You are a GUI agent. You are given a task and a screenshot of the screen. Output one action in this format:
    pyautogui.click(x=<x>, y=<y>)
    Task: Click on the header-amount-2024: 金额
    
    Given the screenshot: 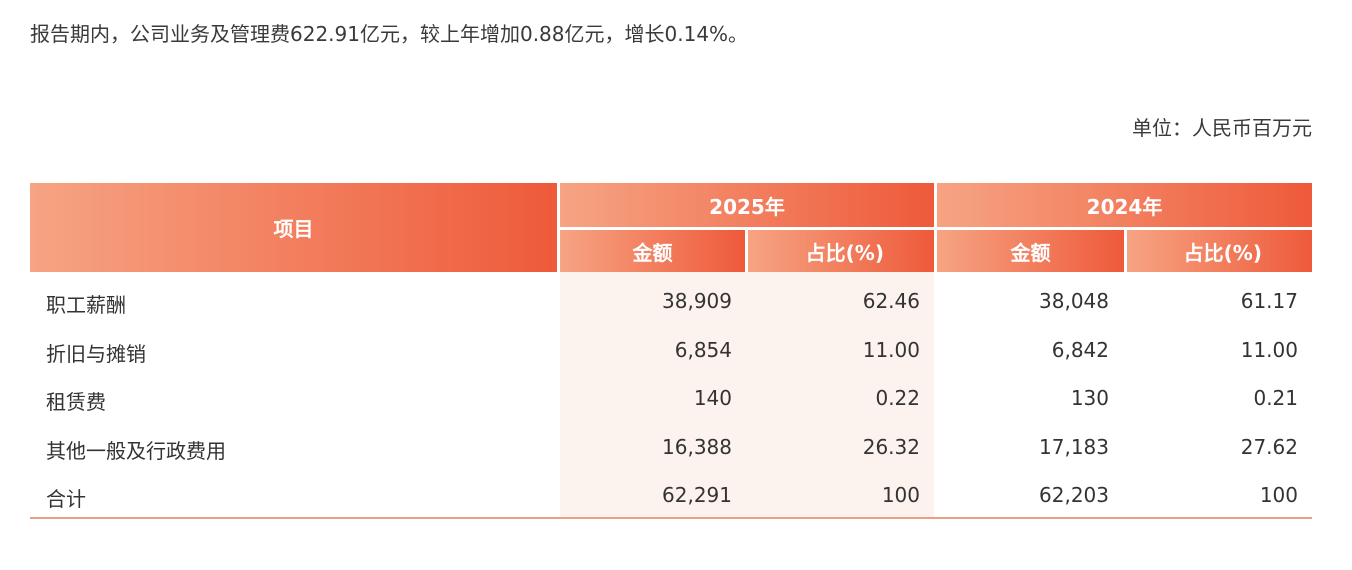 What is the action you would take?
    pyautogui.click(x=1030, y=251)
    